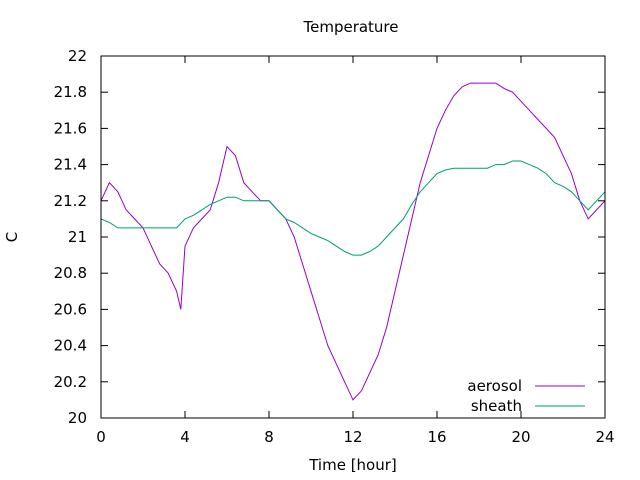  What do you see at coordinates (77, 56) in the screenshot?
I see `y-tick-label: 22` at bounding box center [77, 56].